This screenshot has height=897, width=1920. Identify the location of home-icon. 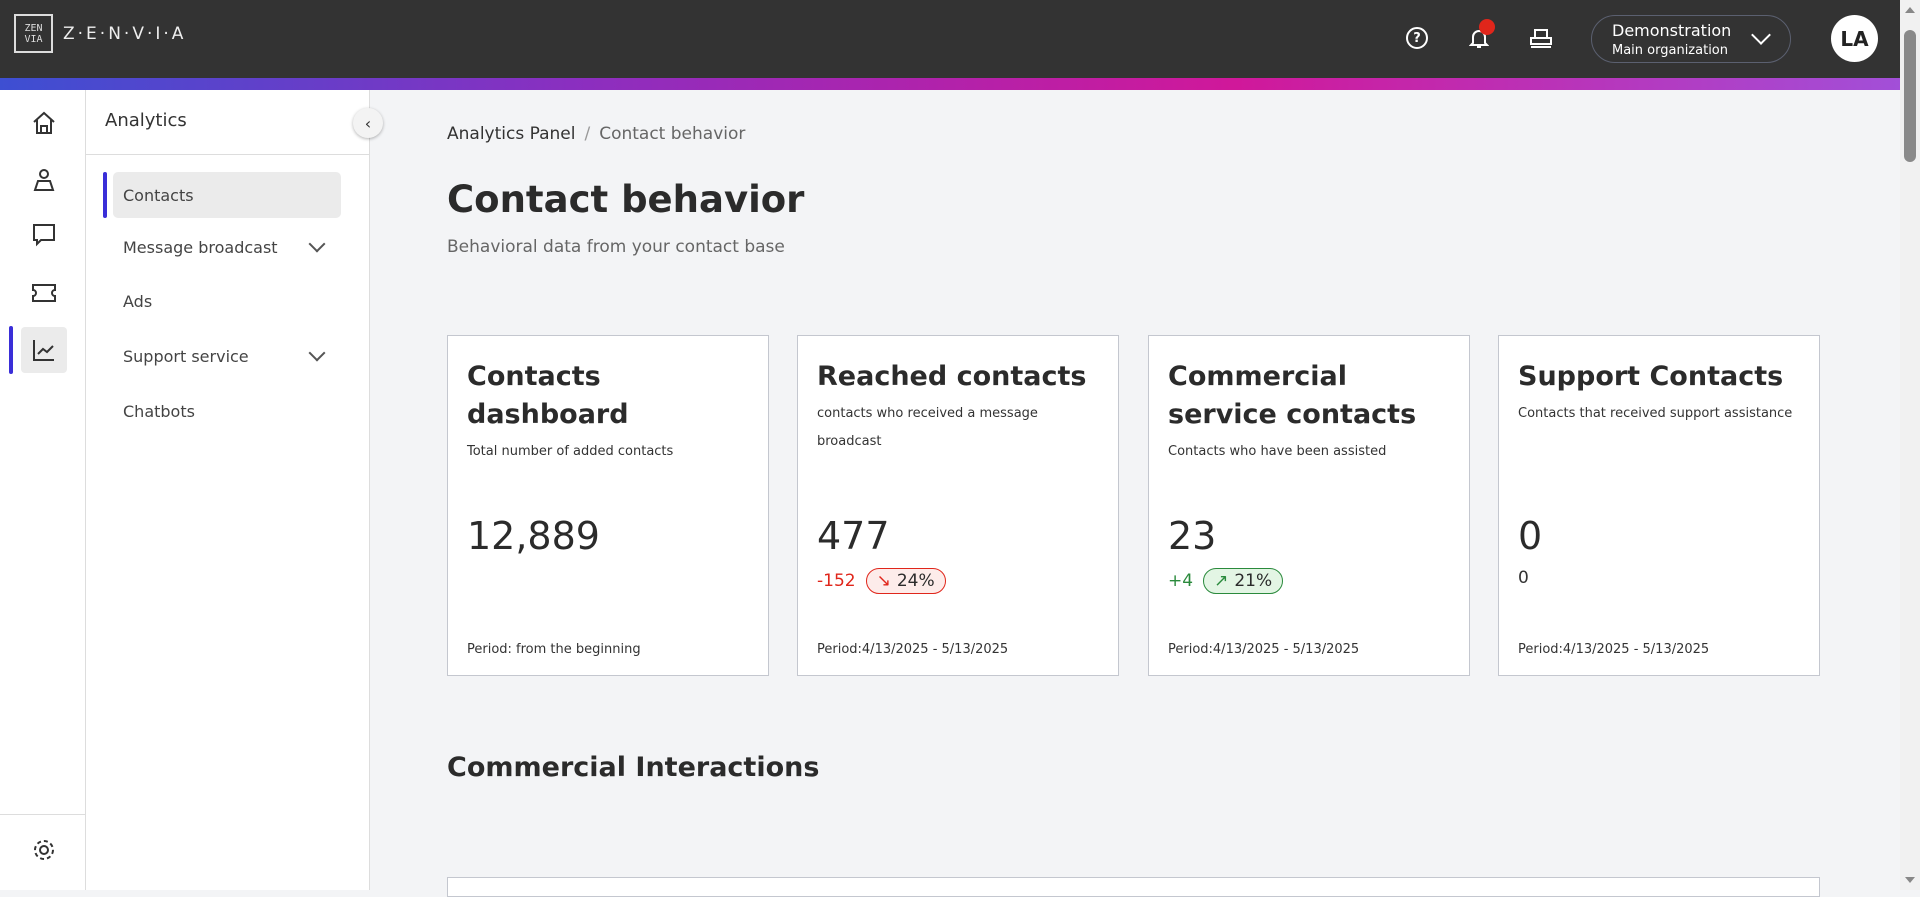
(44, 123).